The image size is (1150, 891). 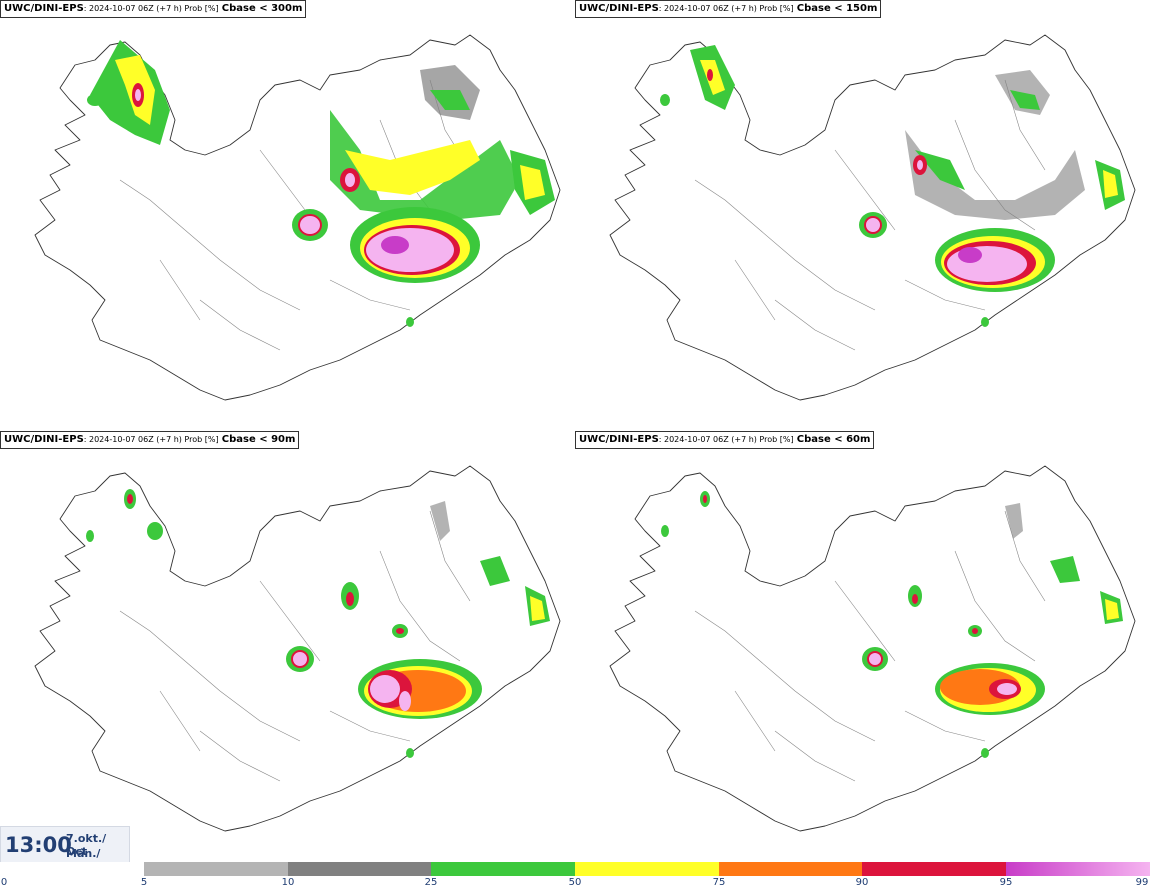 What do you see at coordinates (862, 882) in the screenshot?
I see `legend-tick: 90` at bounding box center [862, 882].